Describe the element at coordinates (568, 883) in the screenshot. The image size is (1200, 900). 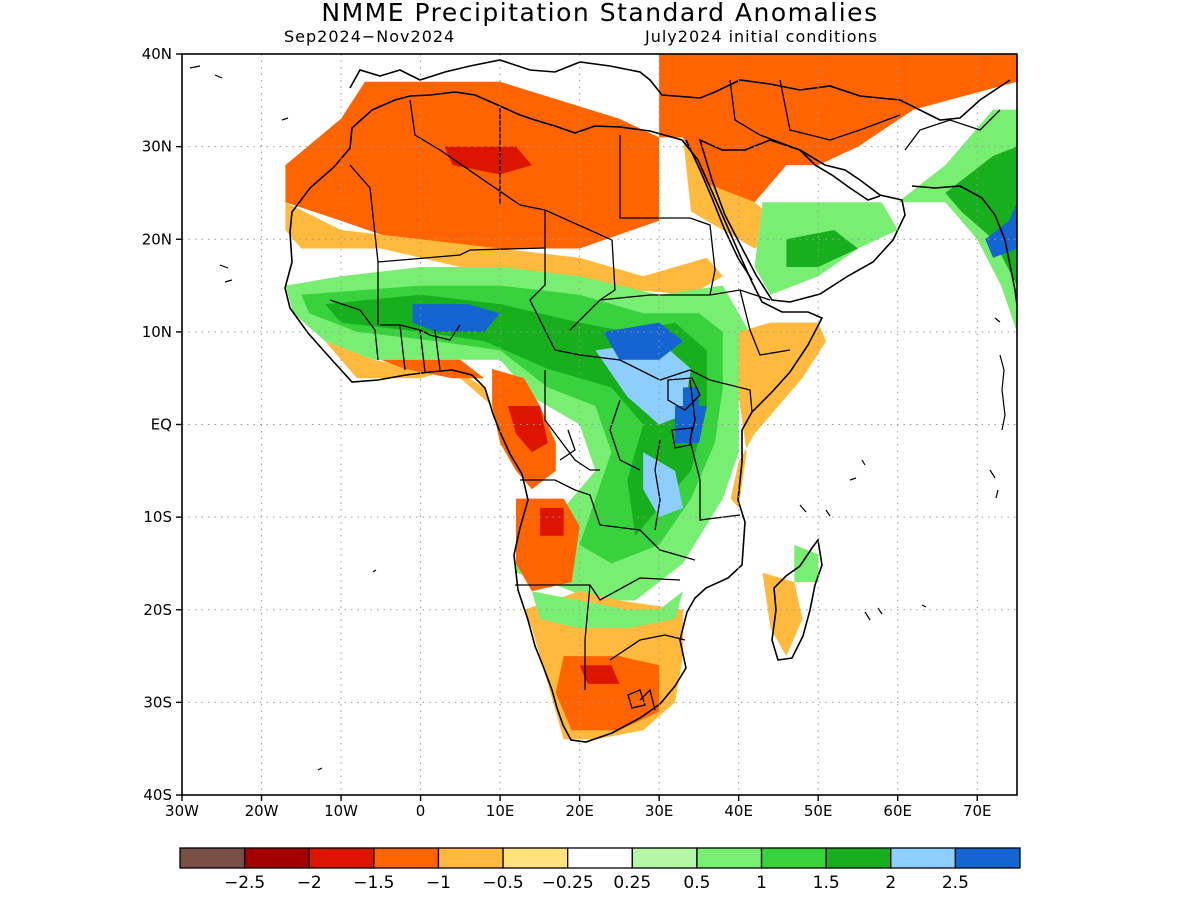
I see `colorbar-label: −0.25` at that location.